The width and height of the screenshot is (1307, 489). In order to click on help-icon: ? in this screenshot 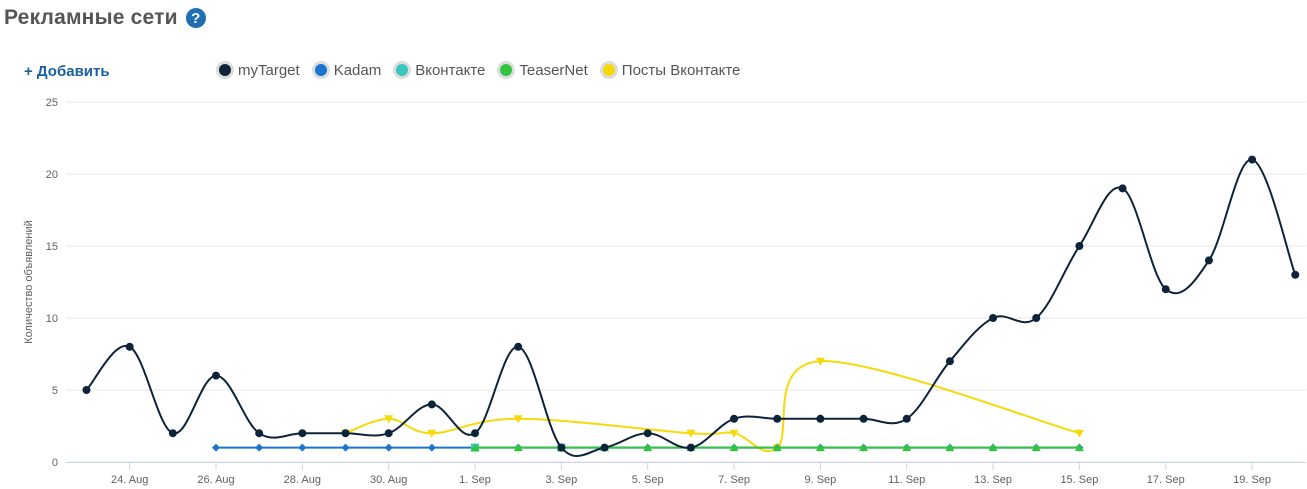, I will do `click(195, 18)`.